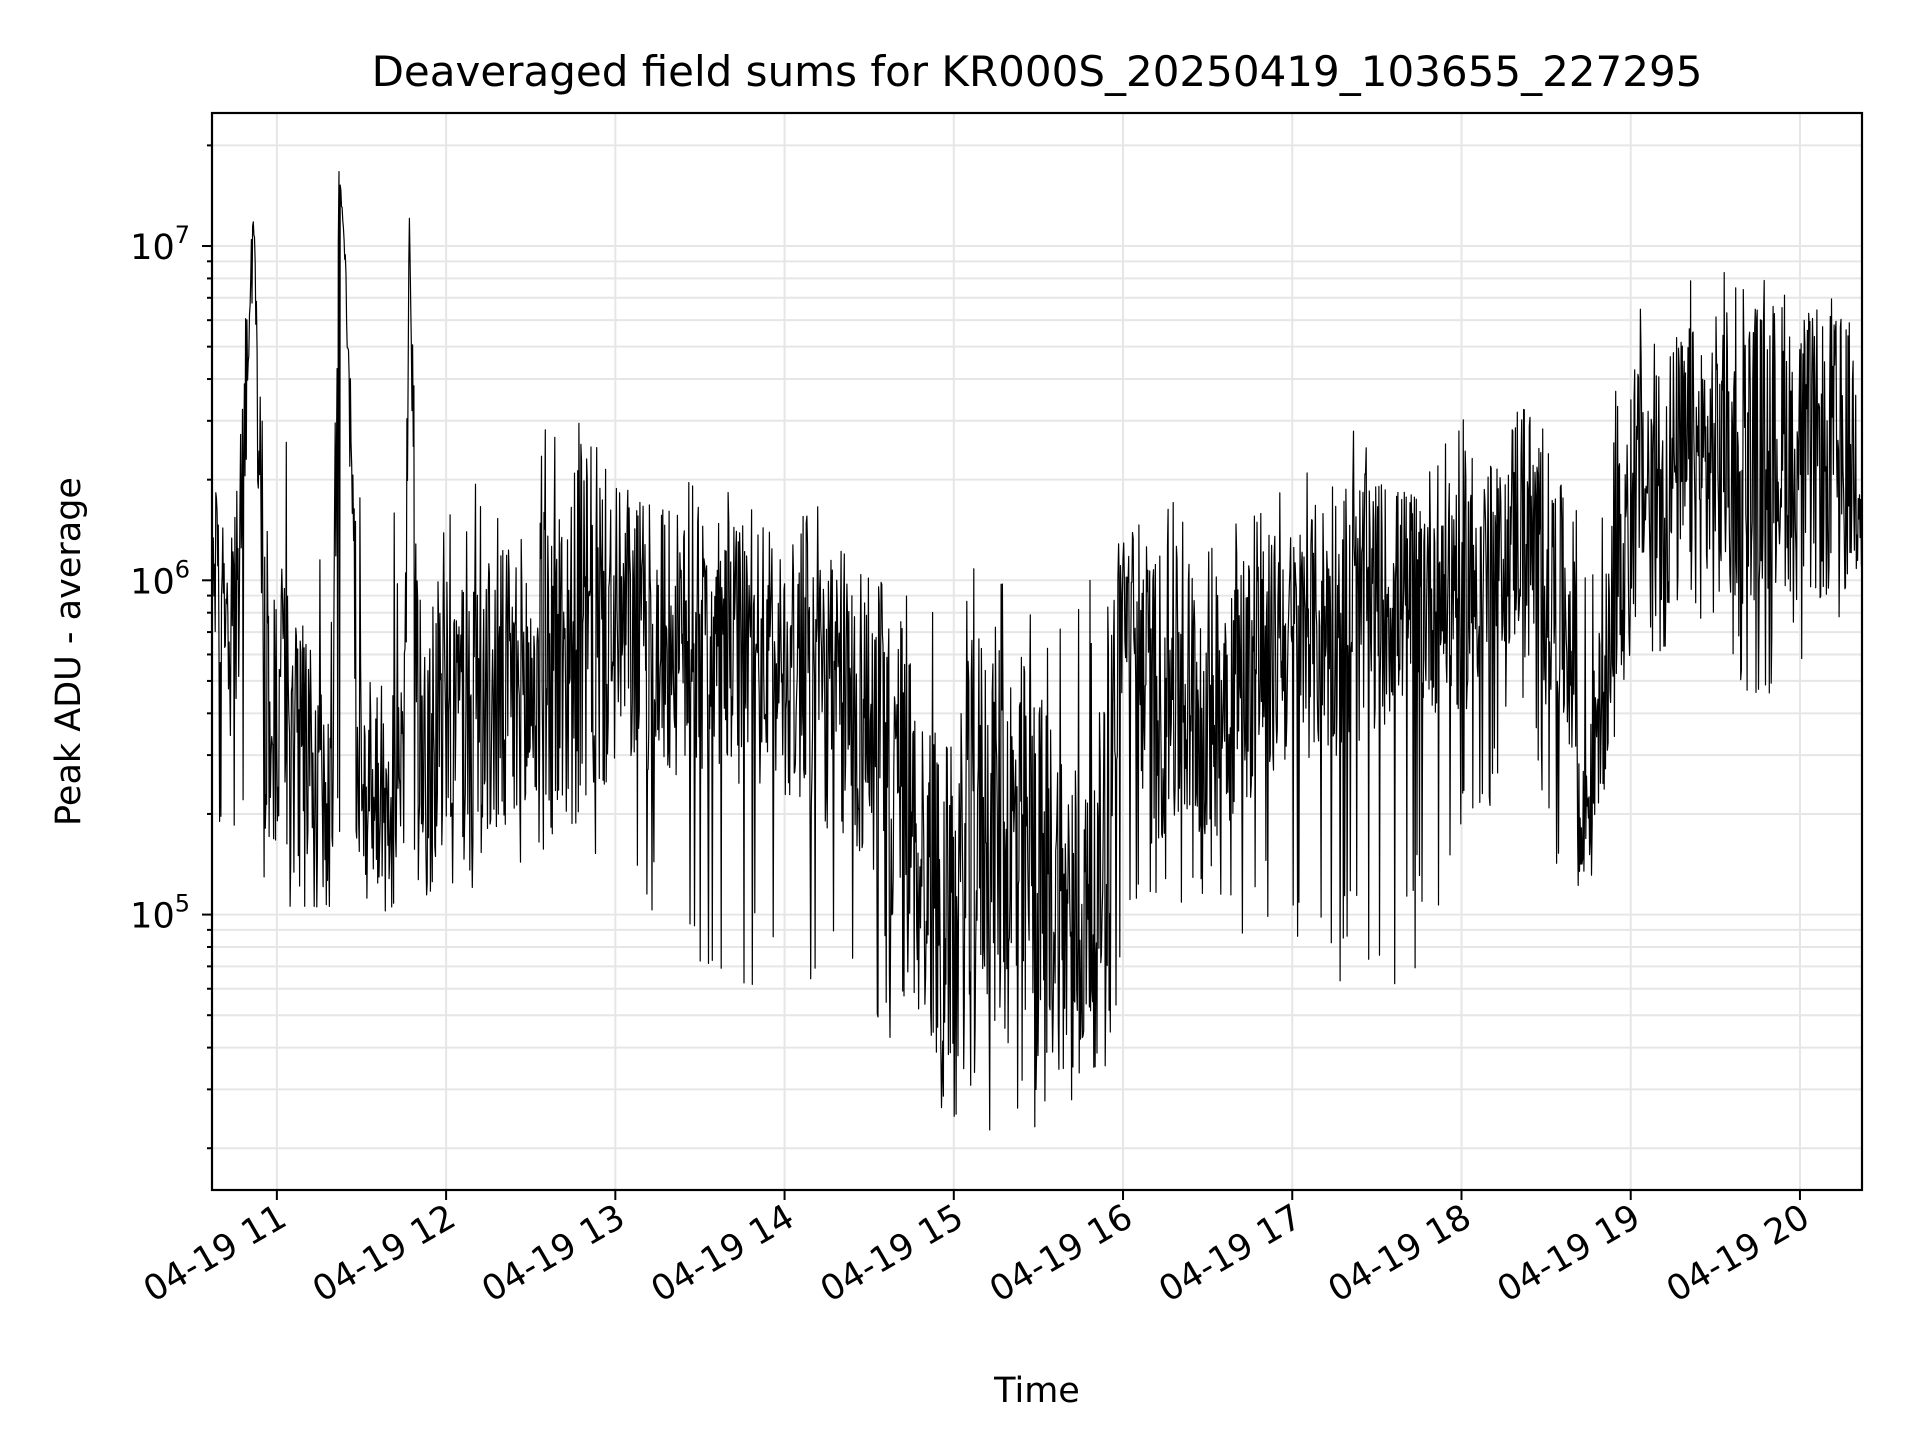 This screenshot has width=1920, height=1440. Describe the element at coordinates (182, 569) in the screenshot. I see `y-tick-label-exponent: 6` at that location.